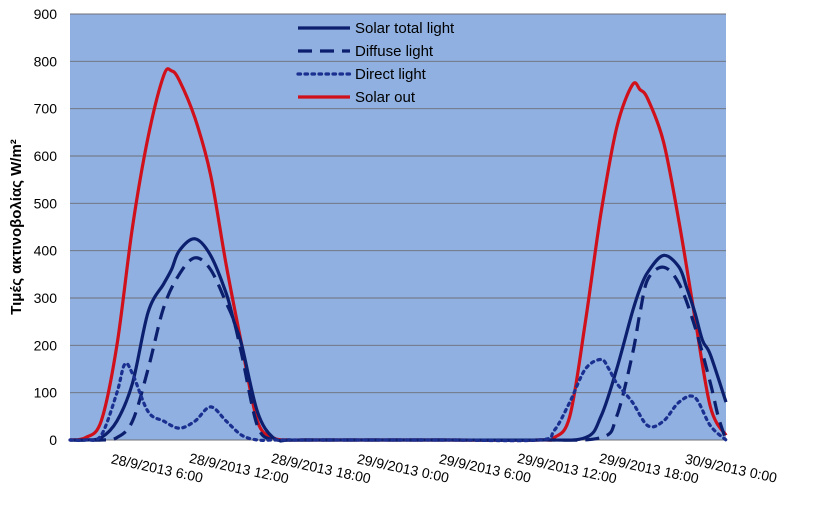 The height and width of the screenshot is (511, 824). I want to click on legend-label-diffuse-light: Diffuse light, so click(394, 51).